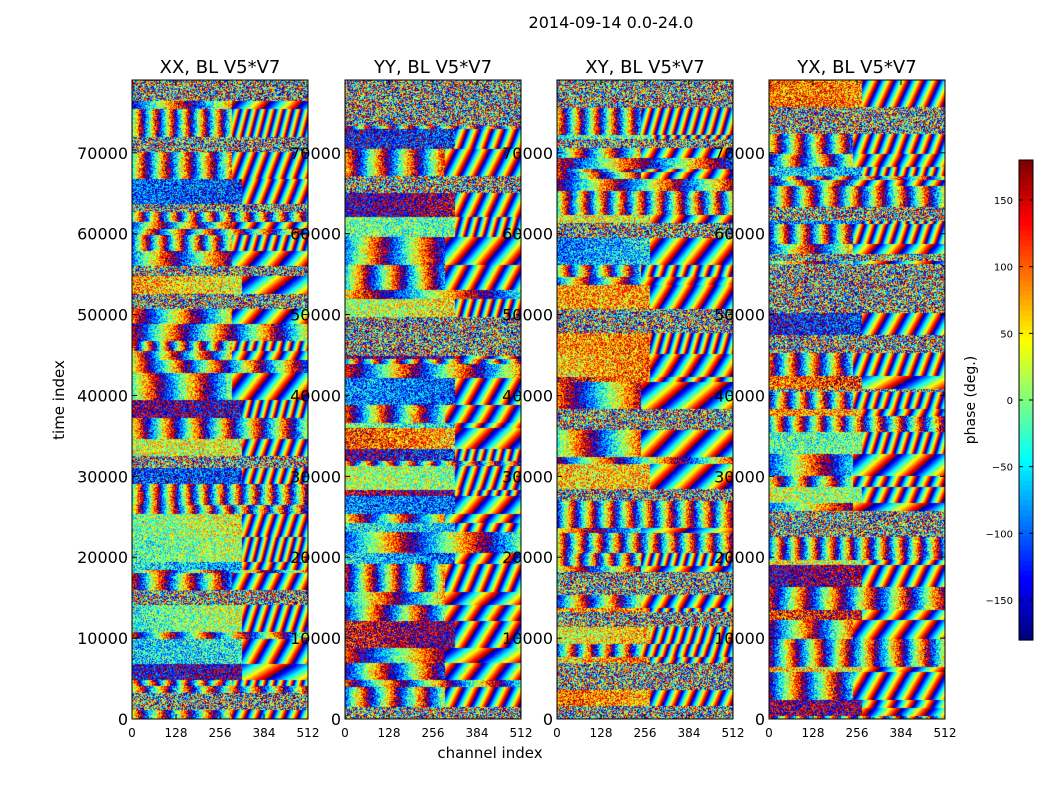  Describe the element at coordinates (1003, 268) in the screenshot. I see `colorbar-tick-label: 100` at that location.